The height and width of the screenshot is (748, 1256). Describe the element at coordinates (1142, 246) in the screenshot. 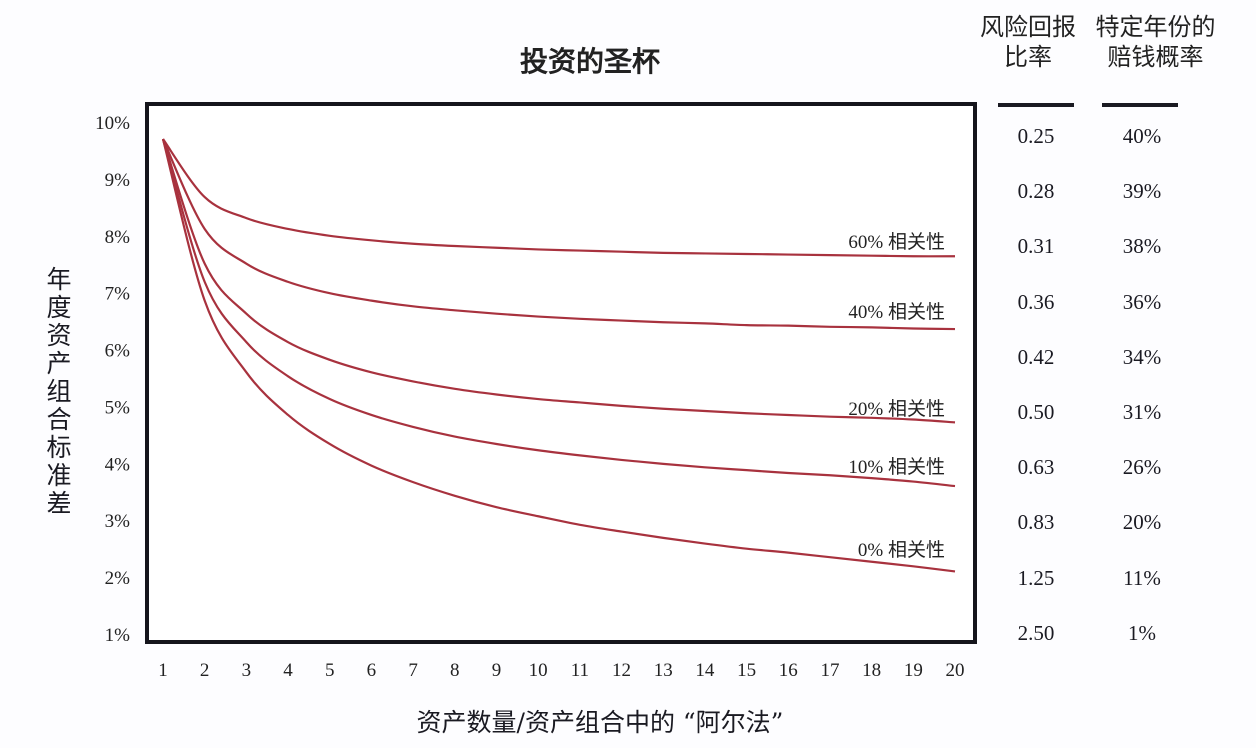

I see `table-cell: 38%` at that location.